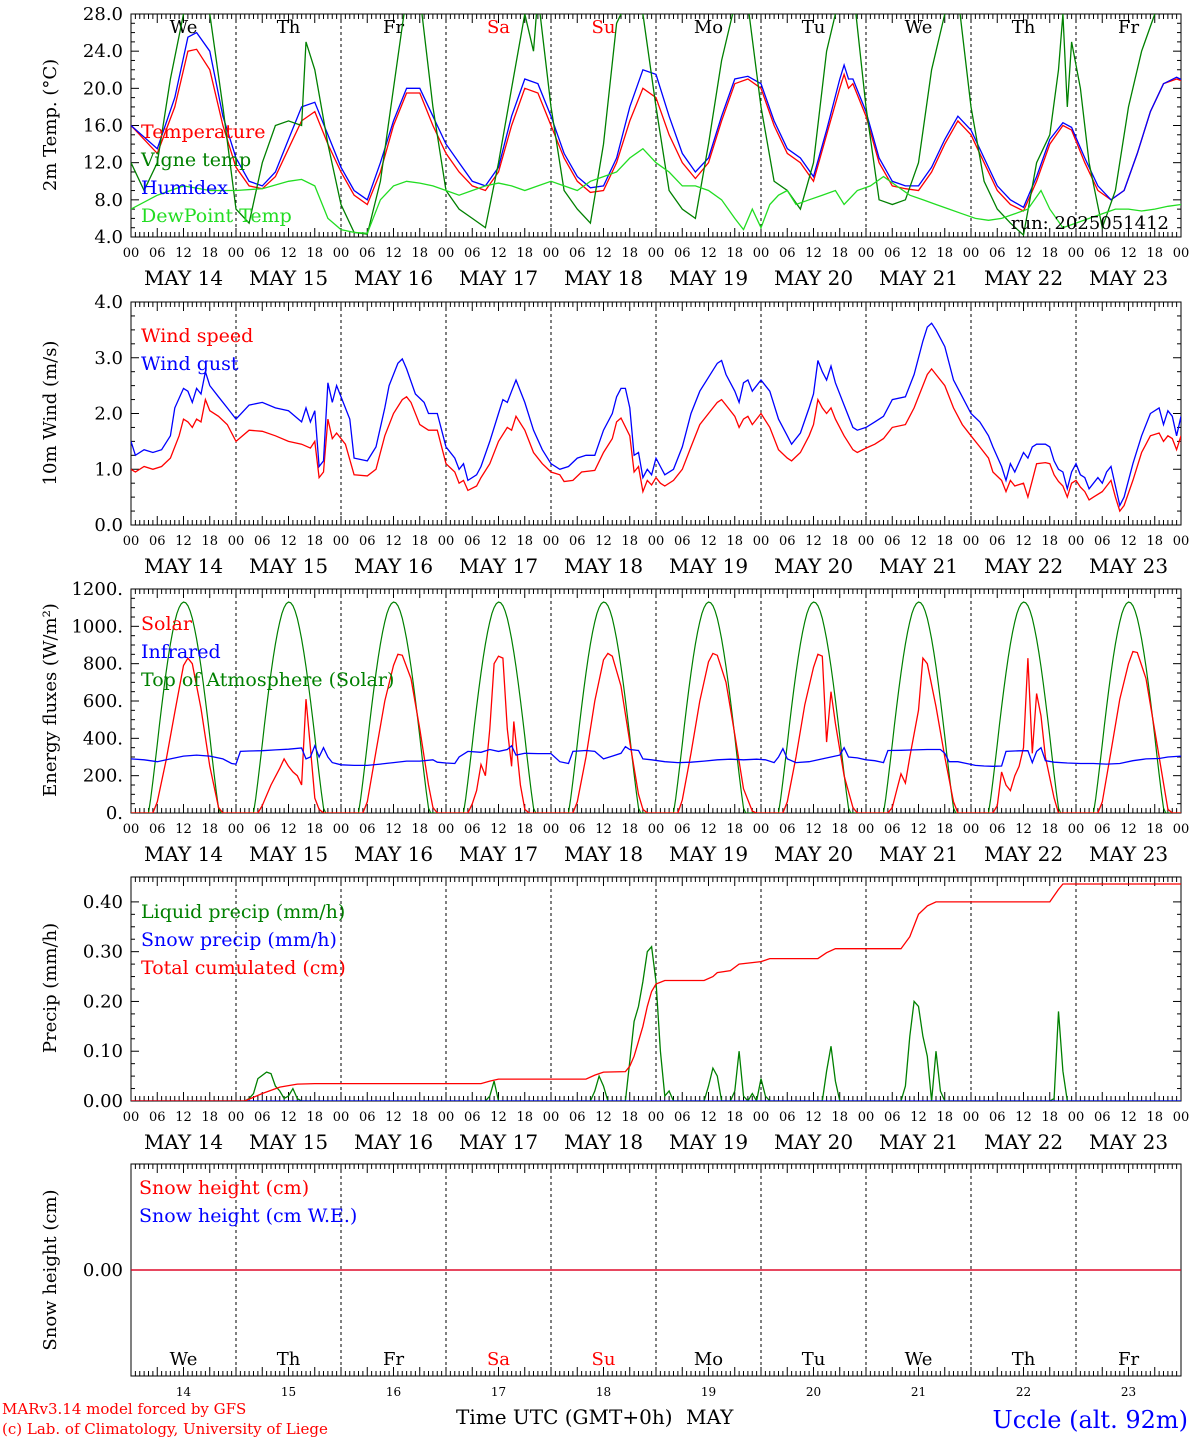 The image size is (1194, 1440). Describe the element at coordinates (103, 952) in the screenshot. I see `y-tick-label: 0.30` at that location.